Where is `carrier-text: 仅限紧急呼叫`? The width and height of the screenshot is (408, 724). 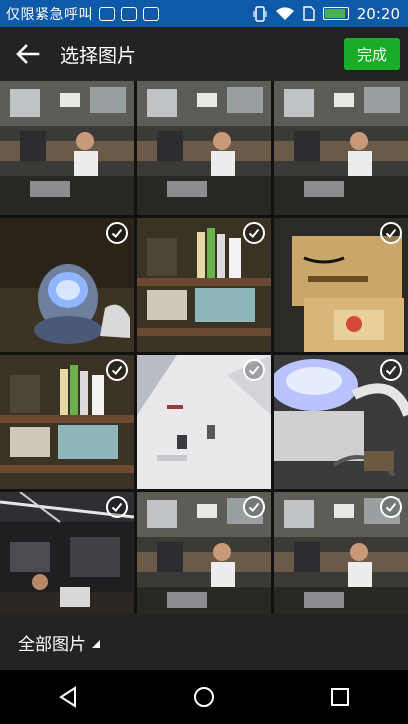 carrier-text: 仅限紧急呼叫 is located at coordinates (49, 14).